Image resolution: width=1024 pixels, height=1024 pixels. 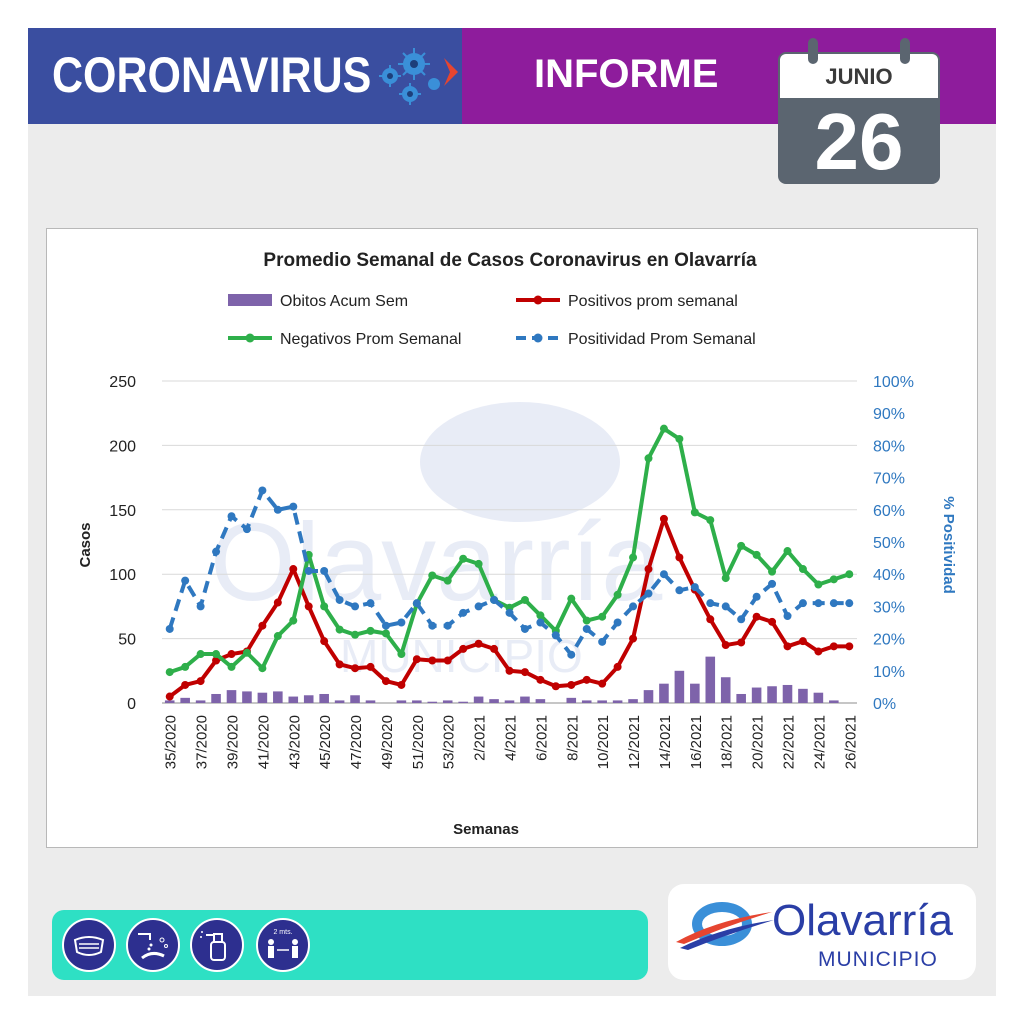 I want to click on watermark: Olavarría MUNICIPIO, so click(x=436, y=542).